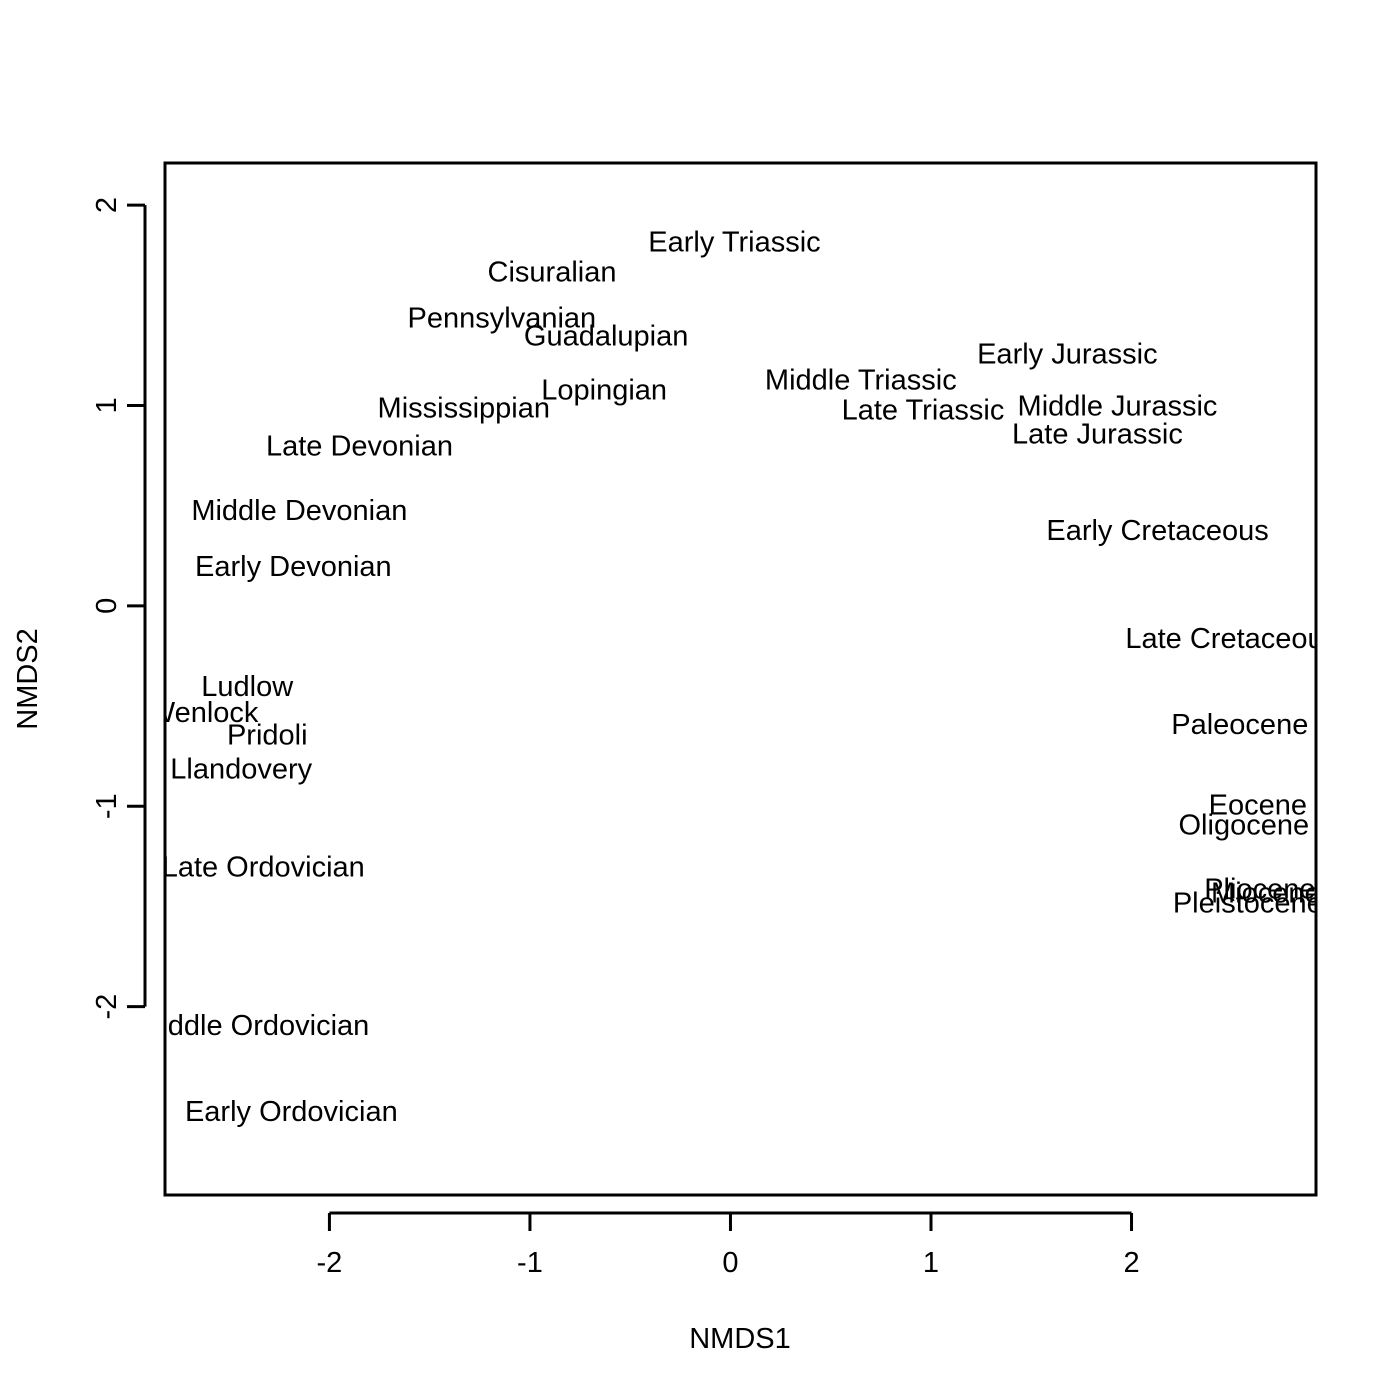 This screenshot has width=1400, height=1400. Describe the element at coordinates (267, 735) in the screenshot. I see `point-label: Pridoli` at that location.